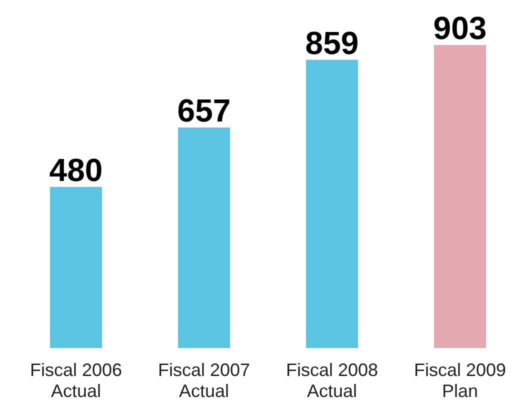 This screenshot has width=526, height=404. Describe the element at coordinates (204, 380) in the screenshot. I see `x-tick-label: Fiscal 2007 Actual` at that location.